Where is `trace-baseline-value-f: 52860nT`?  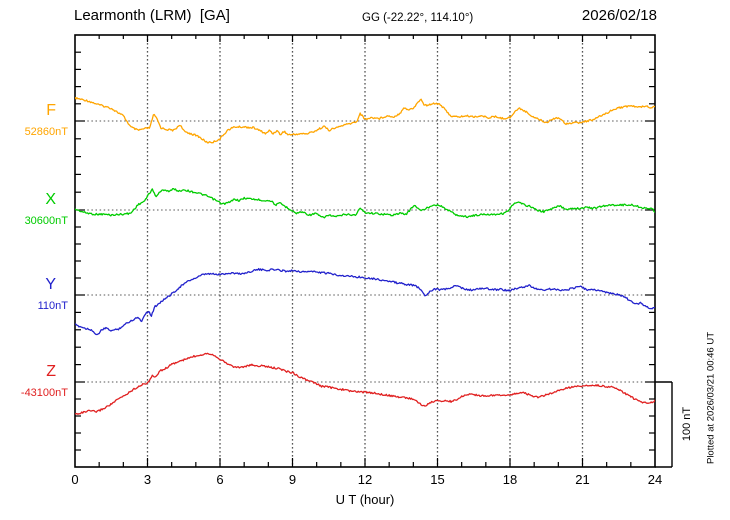 trace-baseline-value-f: 52860nT is located at coordinates (46, 132).